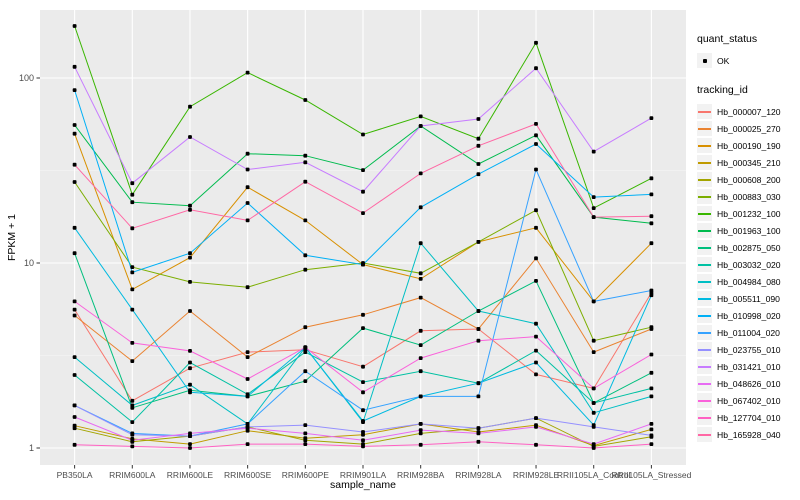 This screenshot has width=800, height=500. I want to click on legend-item-Hb_067402_010: Hb_067402_010, so click(748, 400).